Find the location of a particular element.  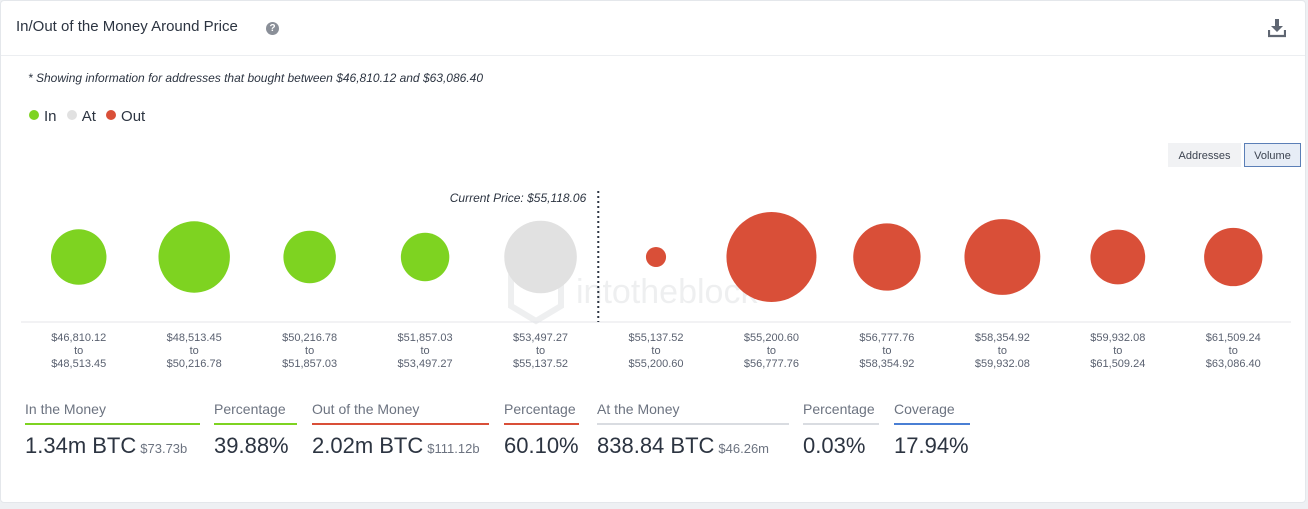

bucket-label-10-from: $59,932.08 is located at coordinates (1117, 338).